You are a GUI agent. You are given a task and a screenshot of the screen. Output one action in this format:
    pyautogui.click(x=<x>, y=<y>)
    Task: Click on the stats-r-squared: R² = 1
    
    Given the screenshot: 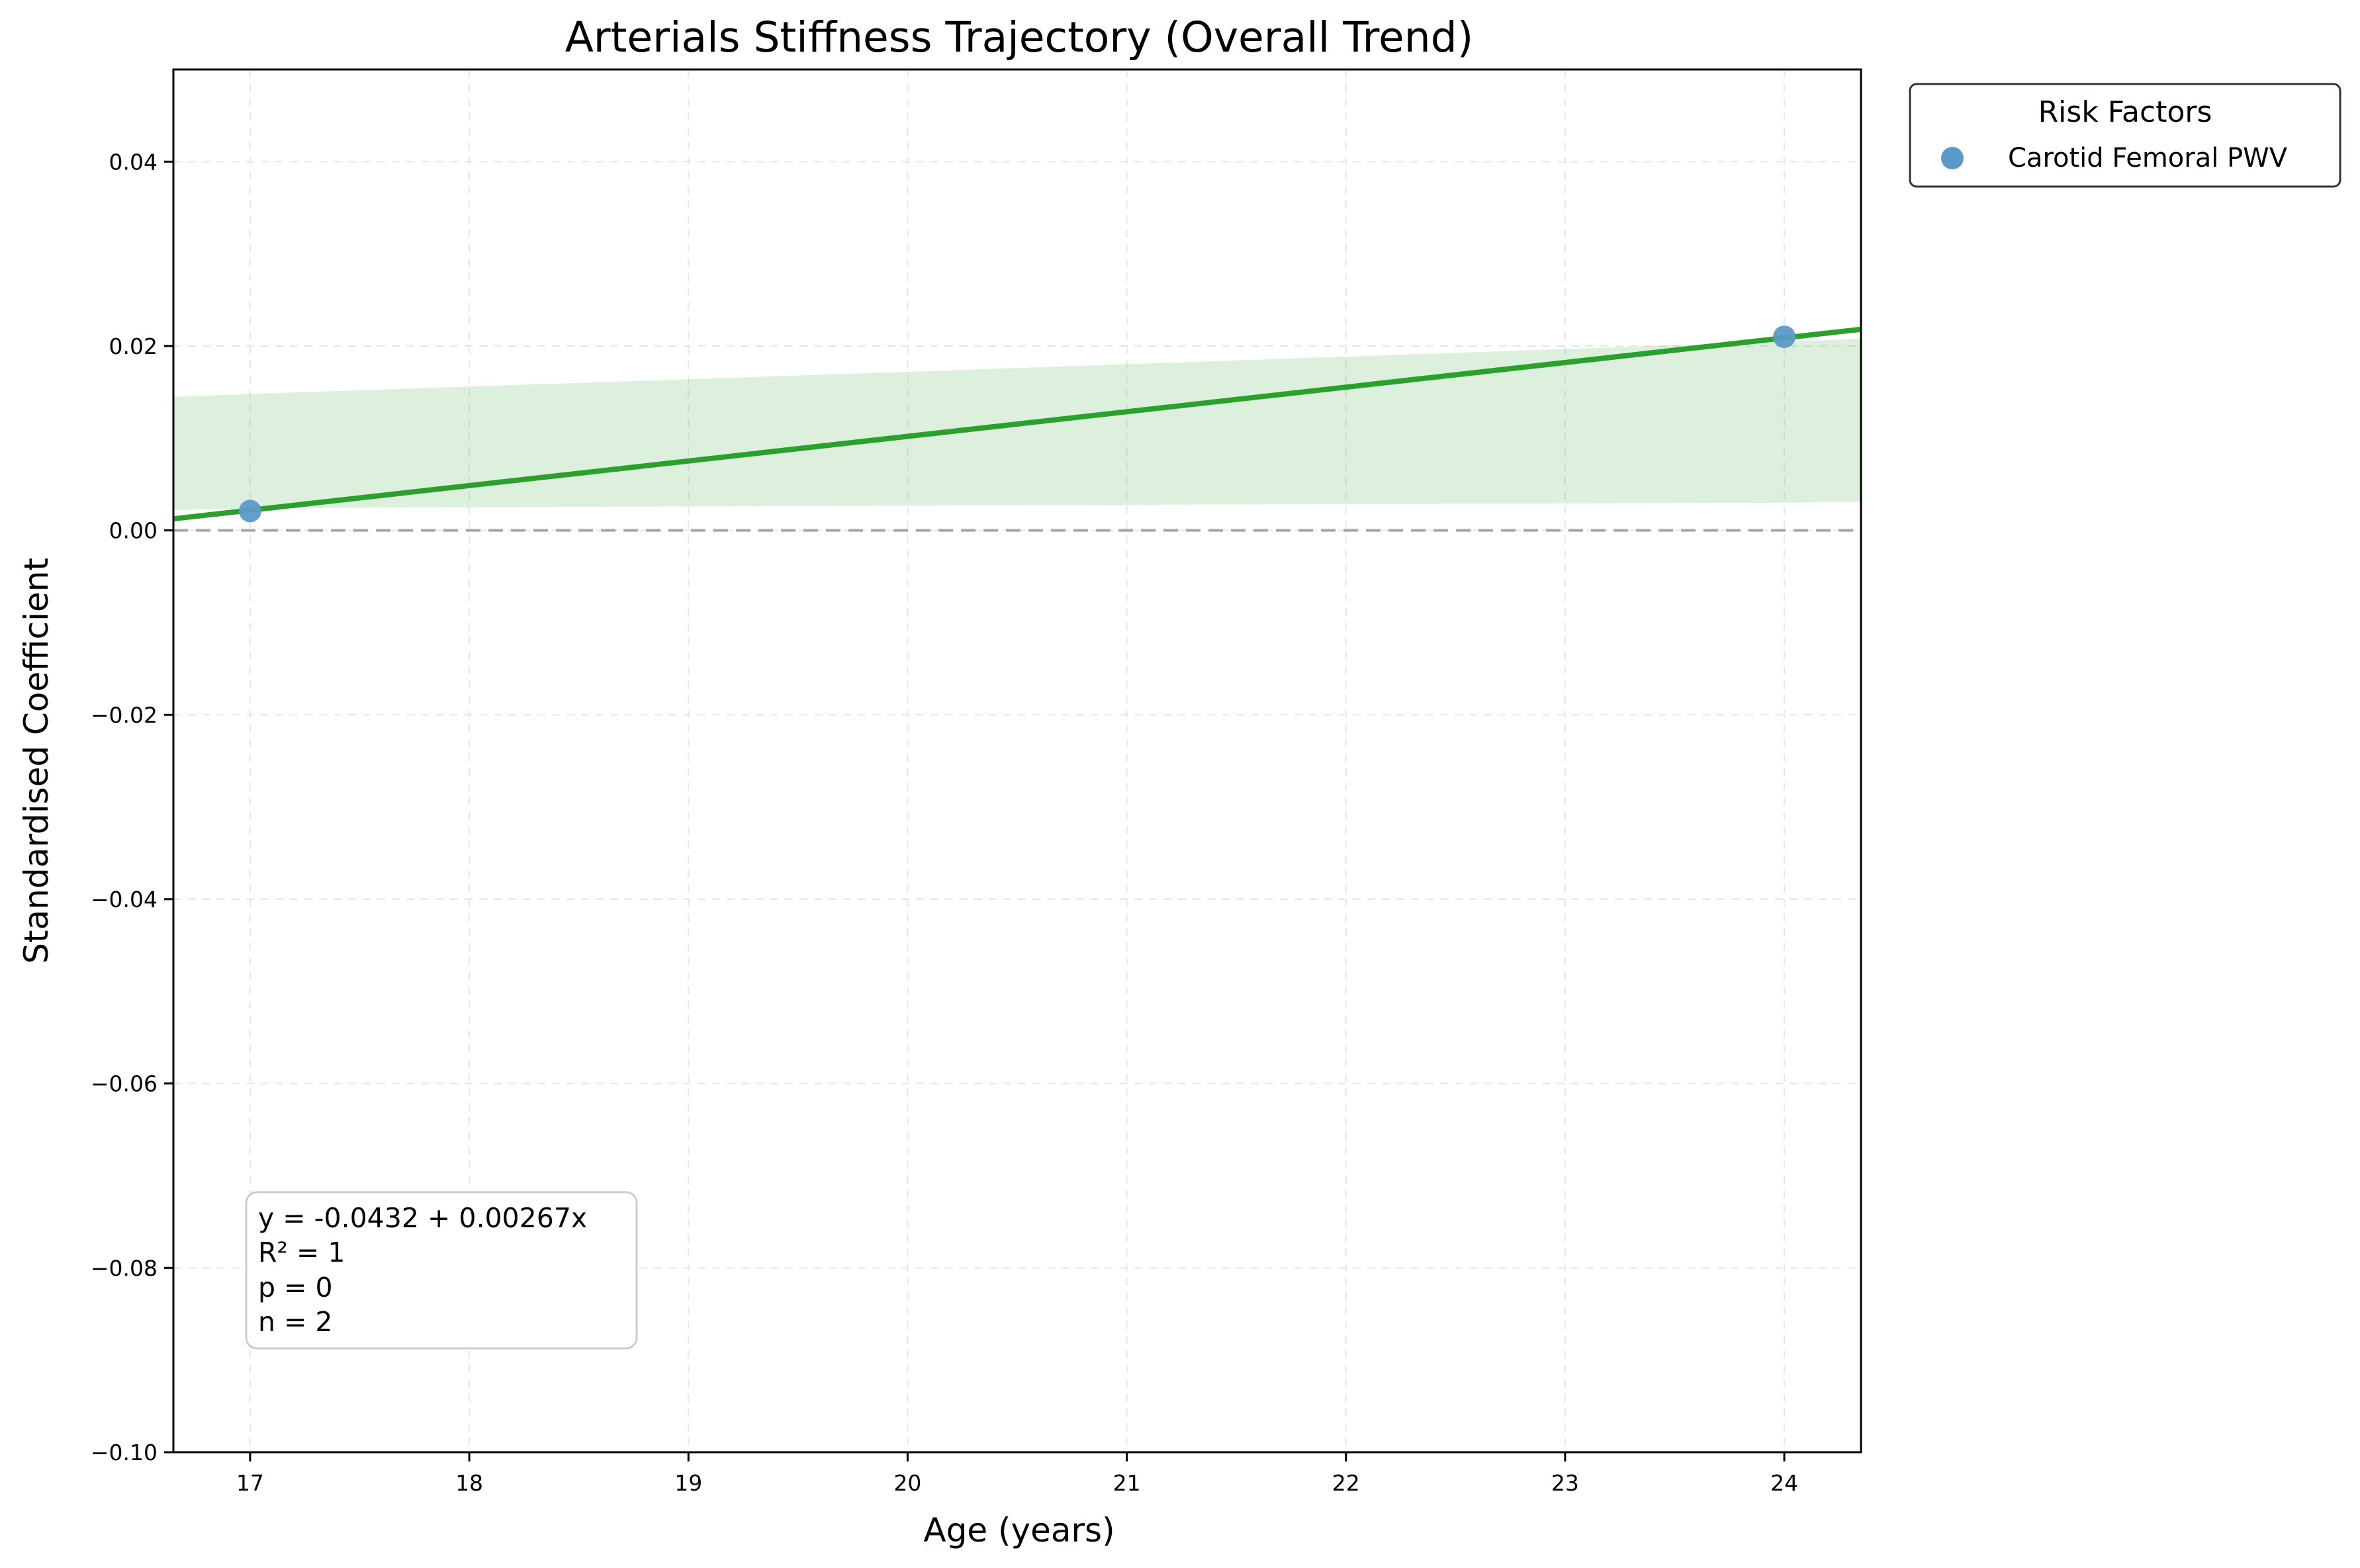 What is the action you would take?
    pyautogui.click(x=302, y=1253)
    